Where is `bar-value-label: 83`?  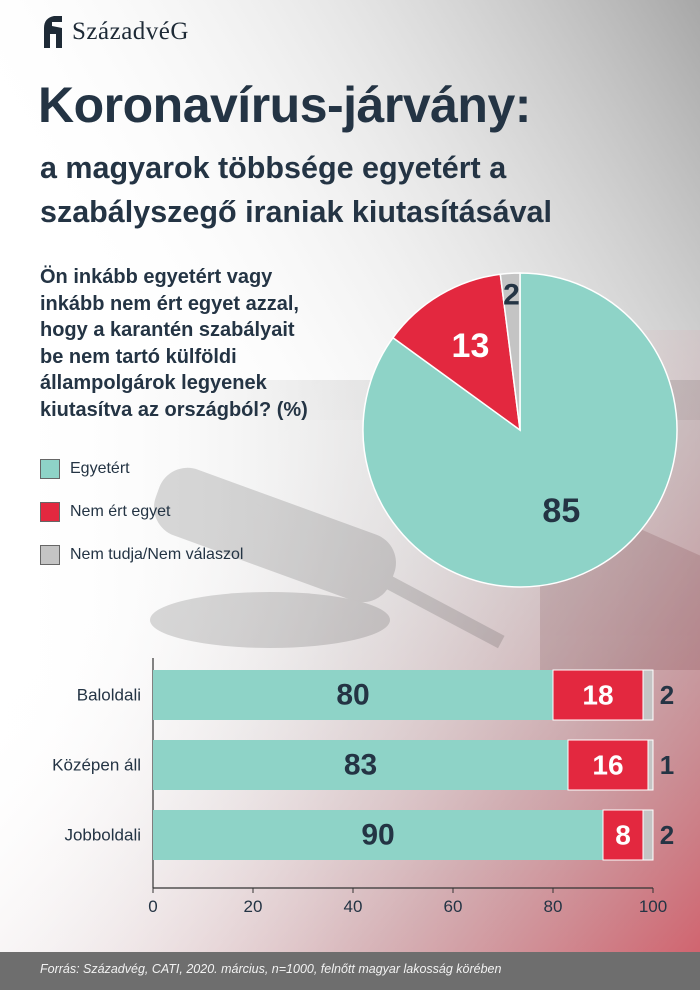 bar-value-label: 83 is located at coordinates (360, 765).